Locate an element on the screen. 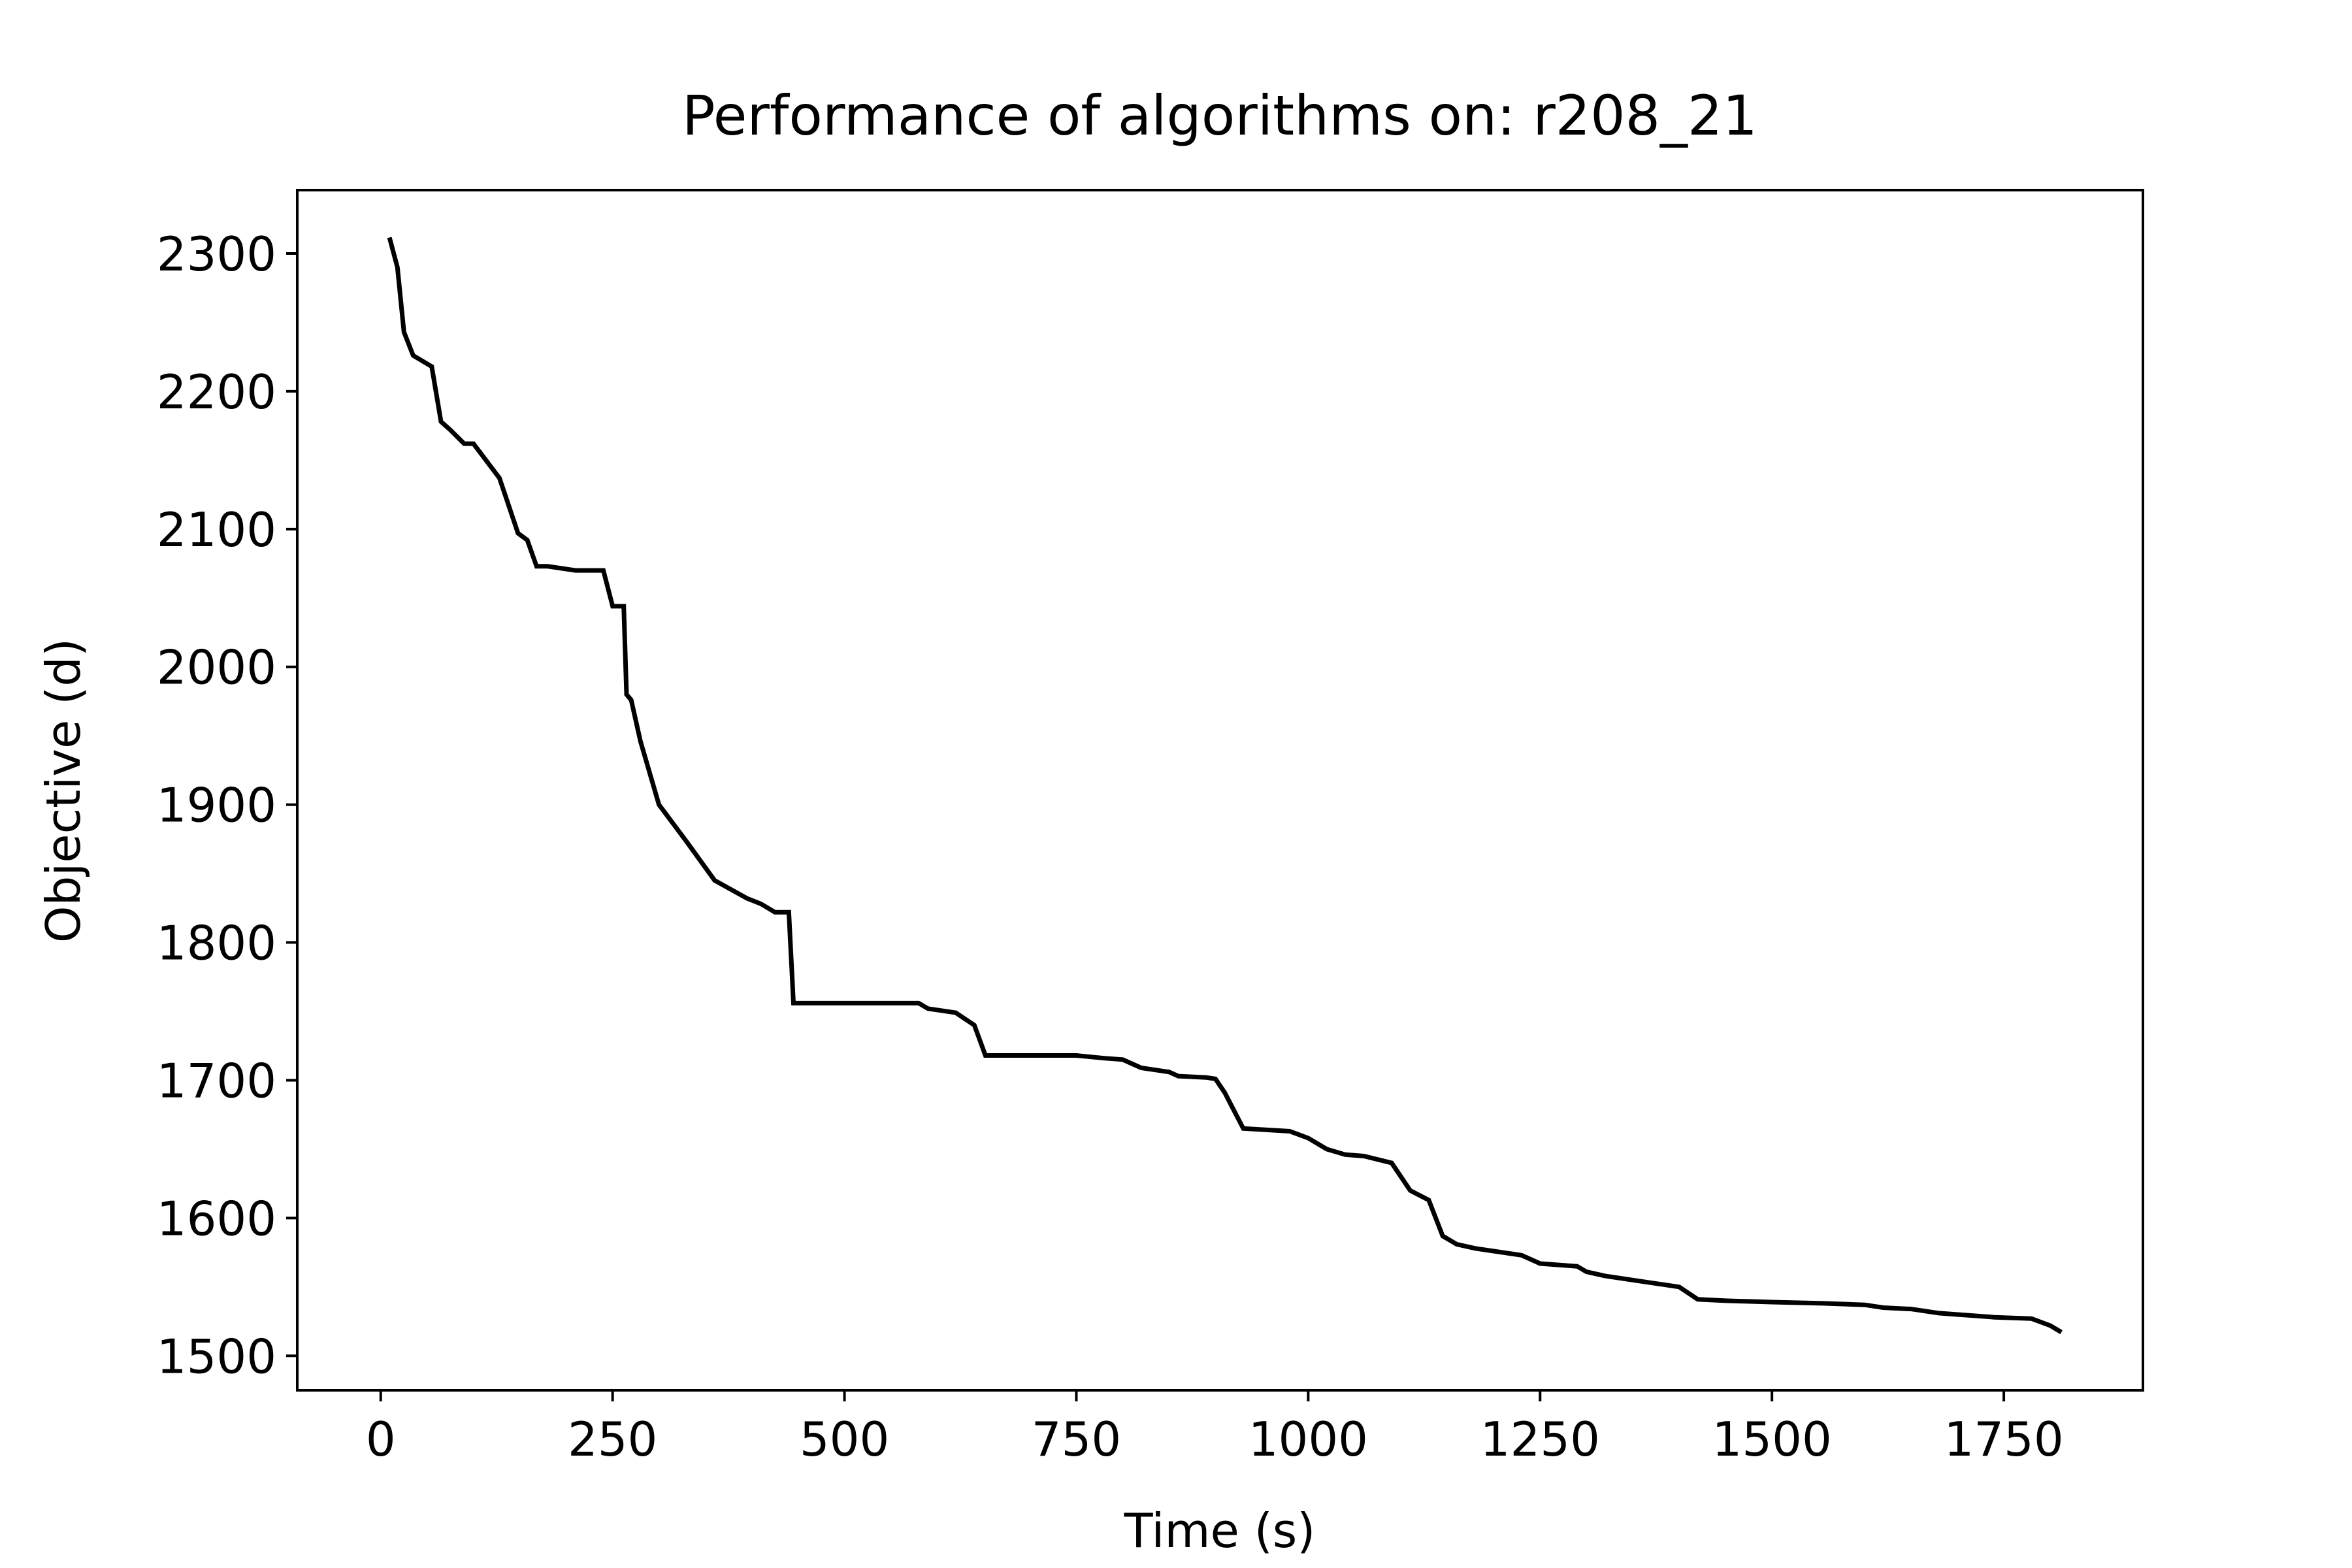  y-axis-ticks: 1500 1600 1700 1800 1900 2000 2100 2200 2300 is located at coordinates (227, 805).